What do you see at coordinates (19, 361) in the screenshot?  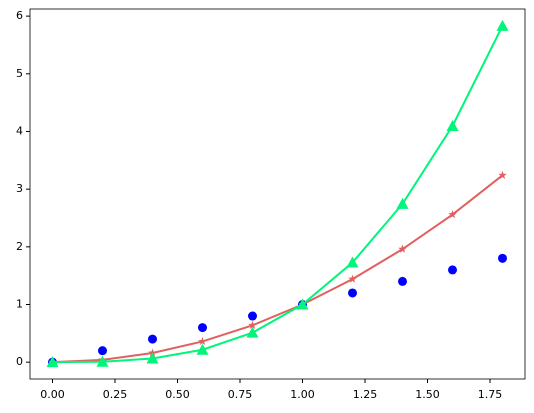 I see `y-tick-label: 0` at bounding box center [19, 361].